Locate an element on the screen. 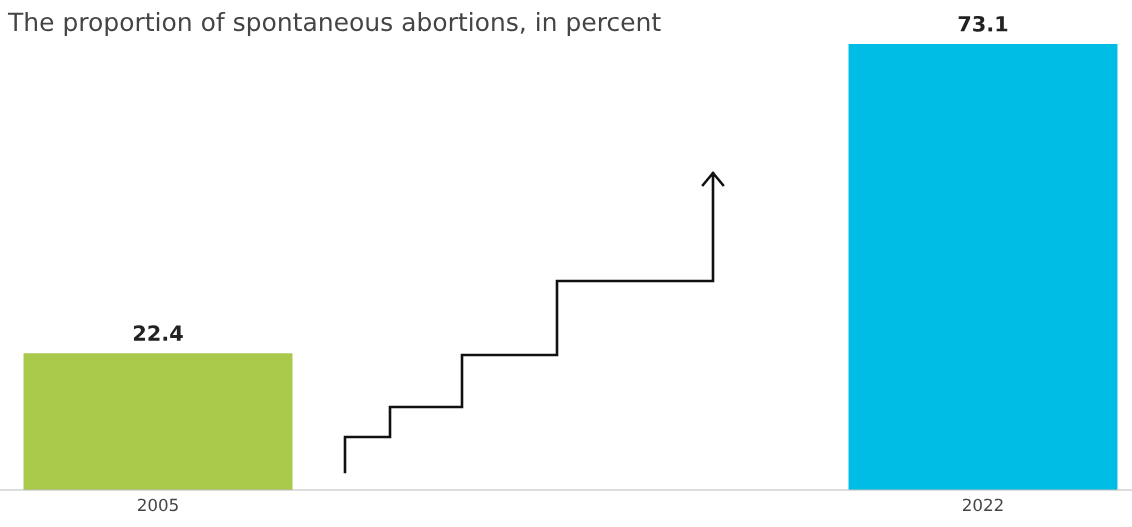 Image resolution: width=1132 pixels, height=527 pixels. x-tick-label: 2005 is located at coordinates (158, 505).